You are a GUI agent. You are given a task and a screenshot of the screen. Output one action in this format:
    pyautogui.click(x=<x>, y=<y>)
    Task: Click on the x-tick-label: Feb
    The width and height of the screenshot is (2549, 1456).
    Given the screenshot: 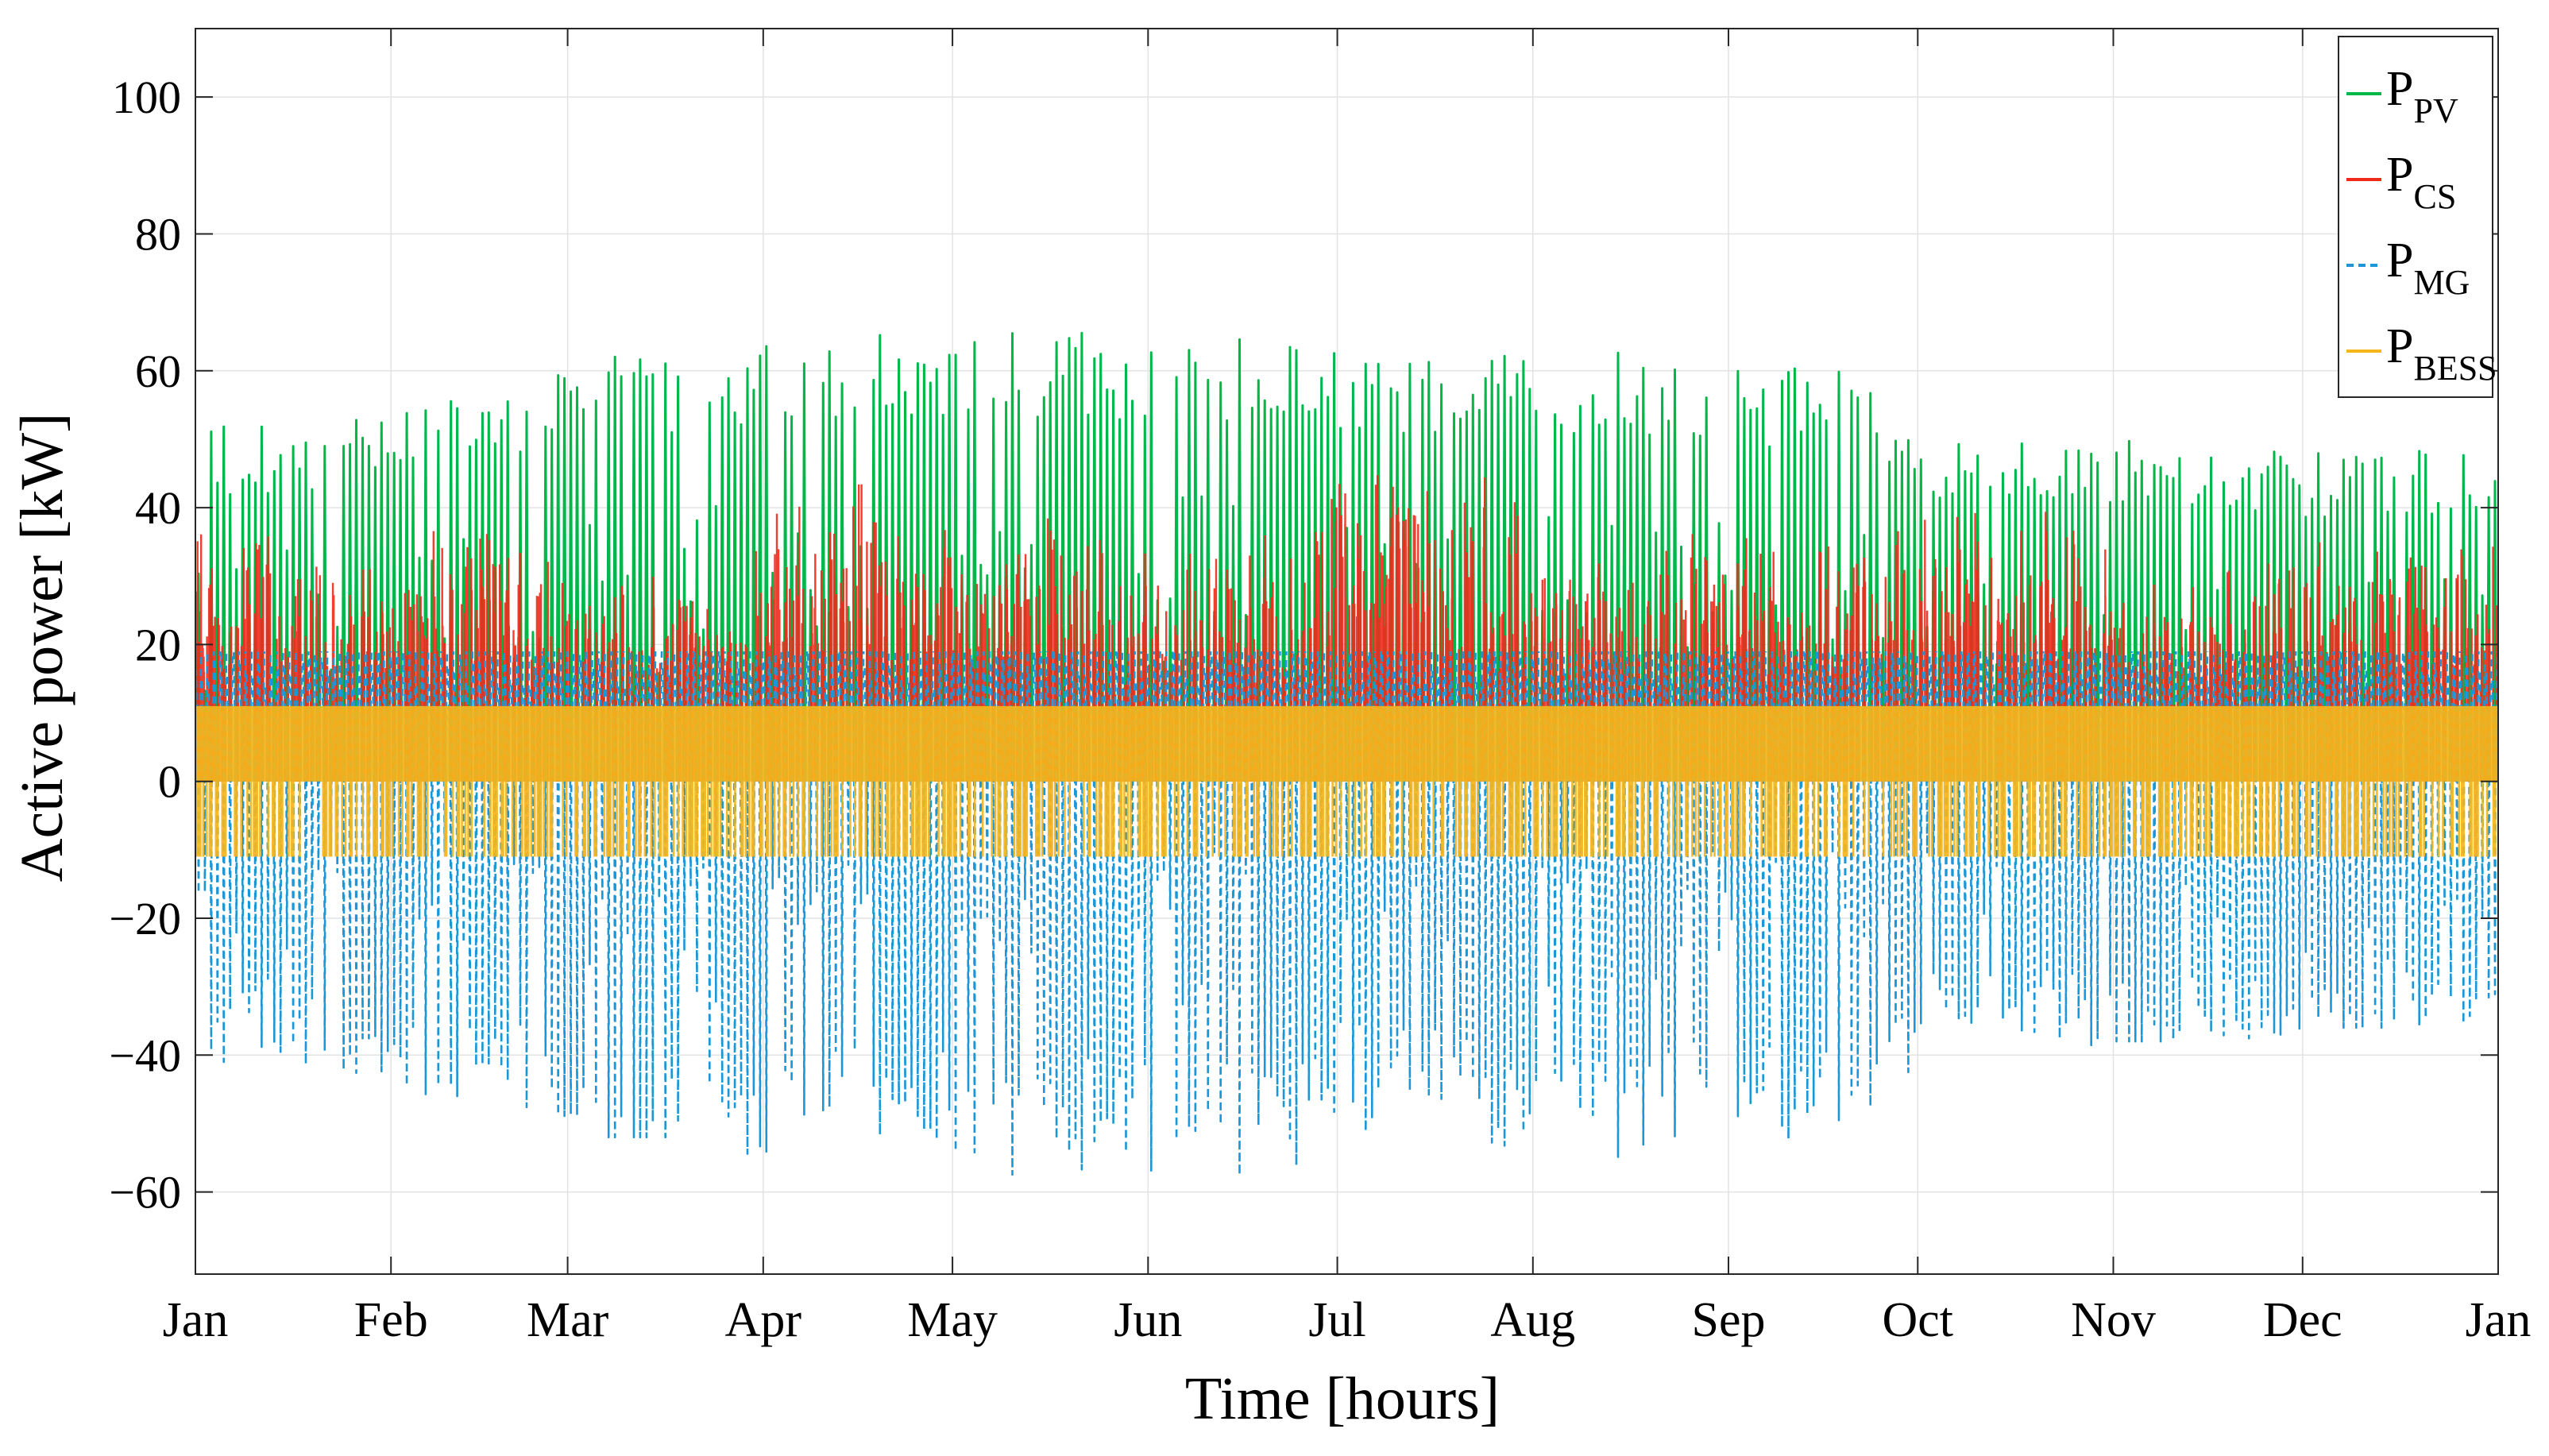 What is the action you would take?
    pyautogui.click(x=391, y=1320)
    